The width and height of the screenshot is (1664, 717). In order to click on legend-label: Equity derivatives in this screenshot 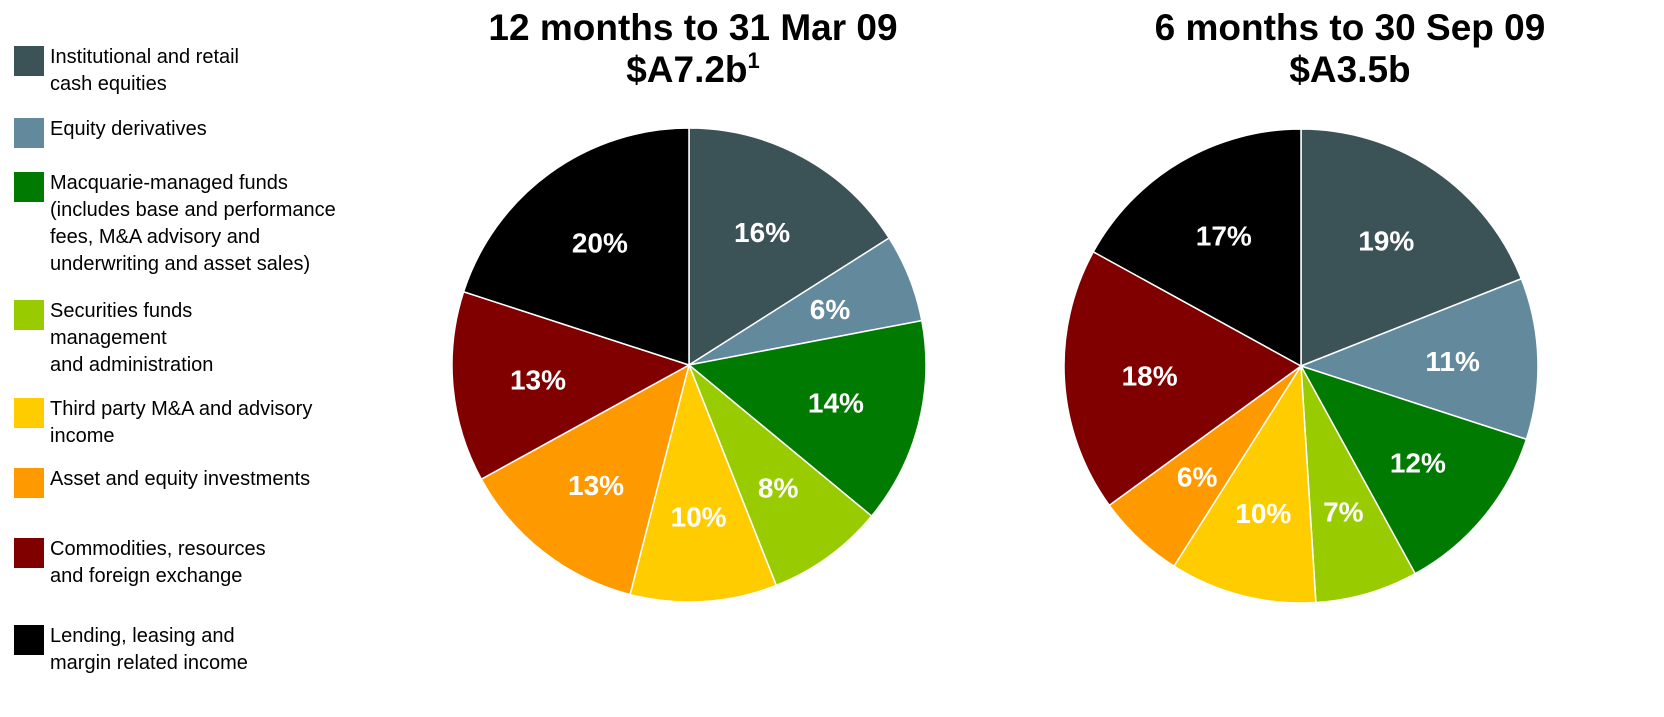, I will do `click(128, 129)`.